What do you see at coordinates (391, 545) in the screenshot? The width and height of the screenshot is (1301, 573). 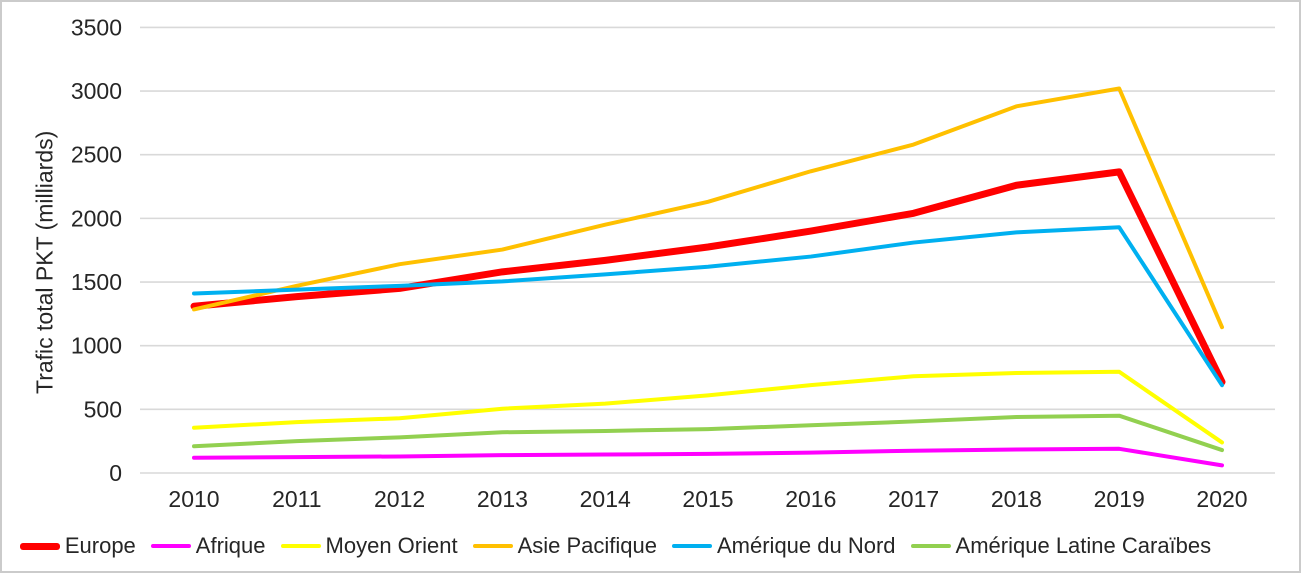 I see `legend-label-moyen-orient: Moyen Orient` at bounding box center [391, 545].